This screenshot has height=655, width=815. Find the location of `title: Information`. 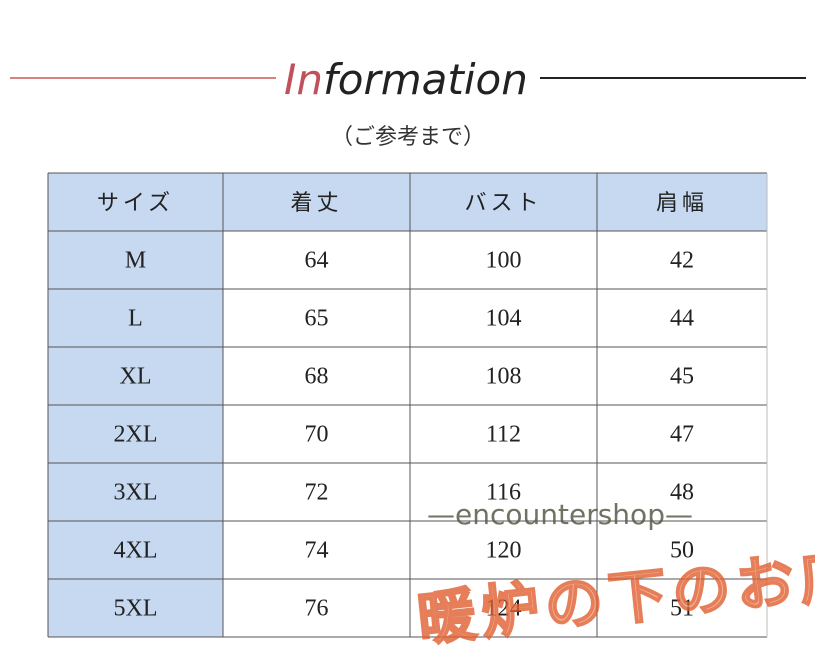

title: Information is located at coordinates (406, 79).